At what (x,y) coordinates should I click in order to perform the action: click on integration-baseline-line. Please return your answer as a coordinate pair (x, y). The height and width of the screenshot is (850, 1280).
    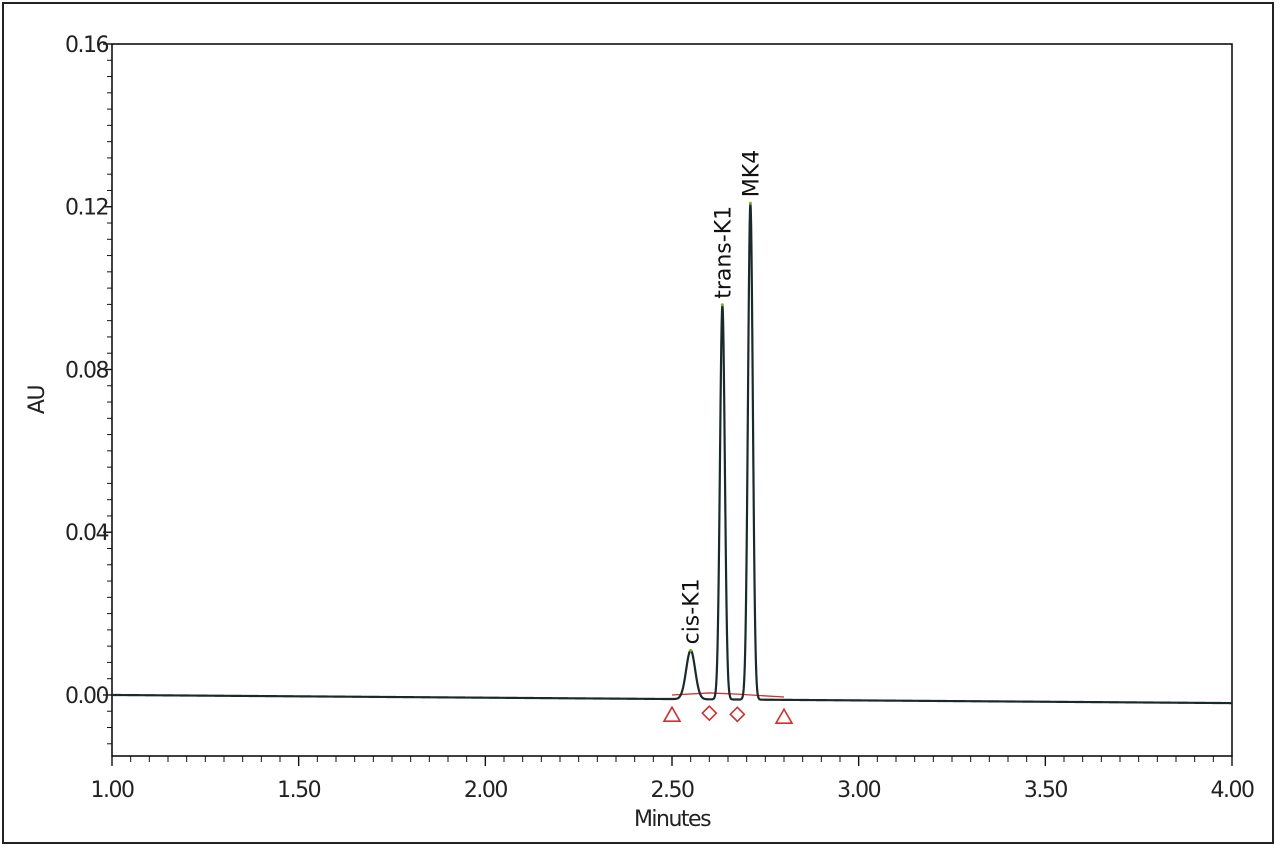
    Looking at the image, I should click on (728, 695).